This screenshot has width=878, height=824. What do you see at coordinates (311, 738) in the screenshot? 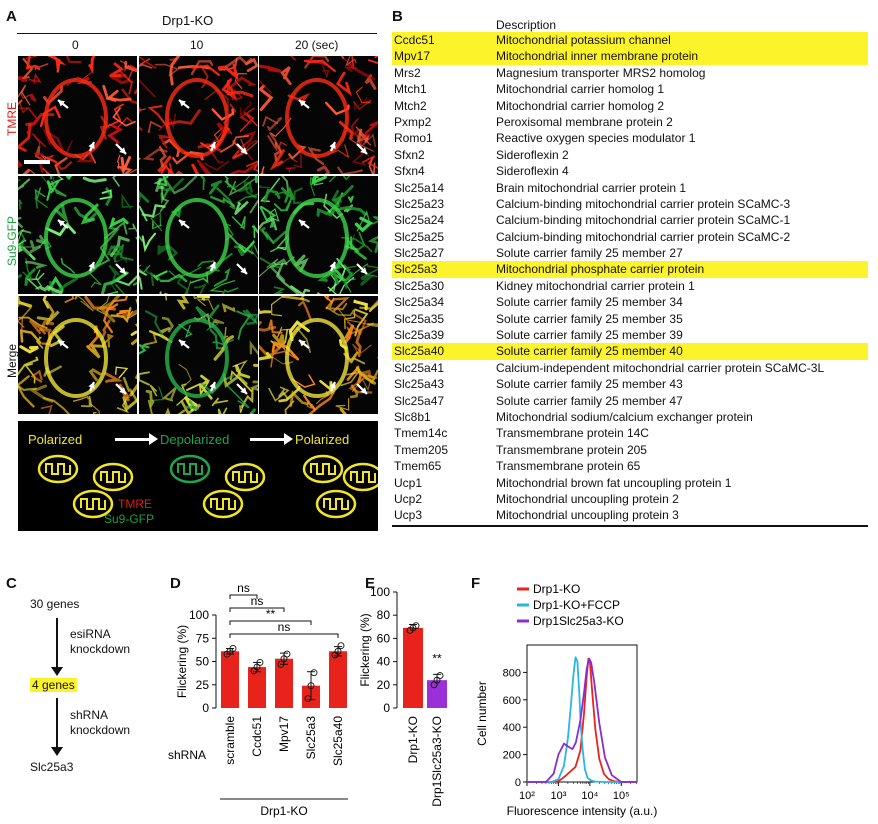
I see `x-tick-label: Slc25a3` at bounding box center [311, 738].